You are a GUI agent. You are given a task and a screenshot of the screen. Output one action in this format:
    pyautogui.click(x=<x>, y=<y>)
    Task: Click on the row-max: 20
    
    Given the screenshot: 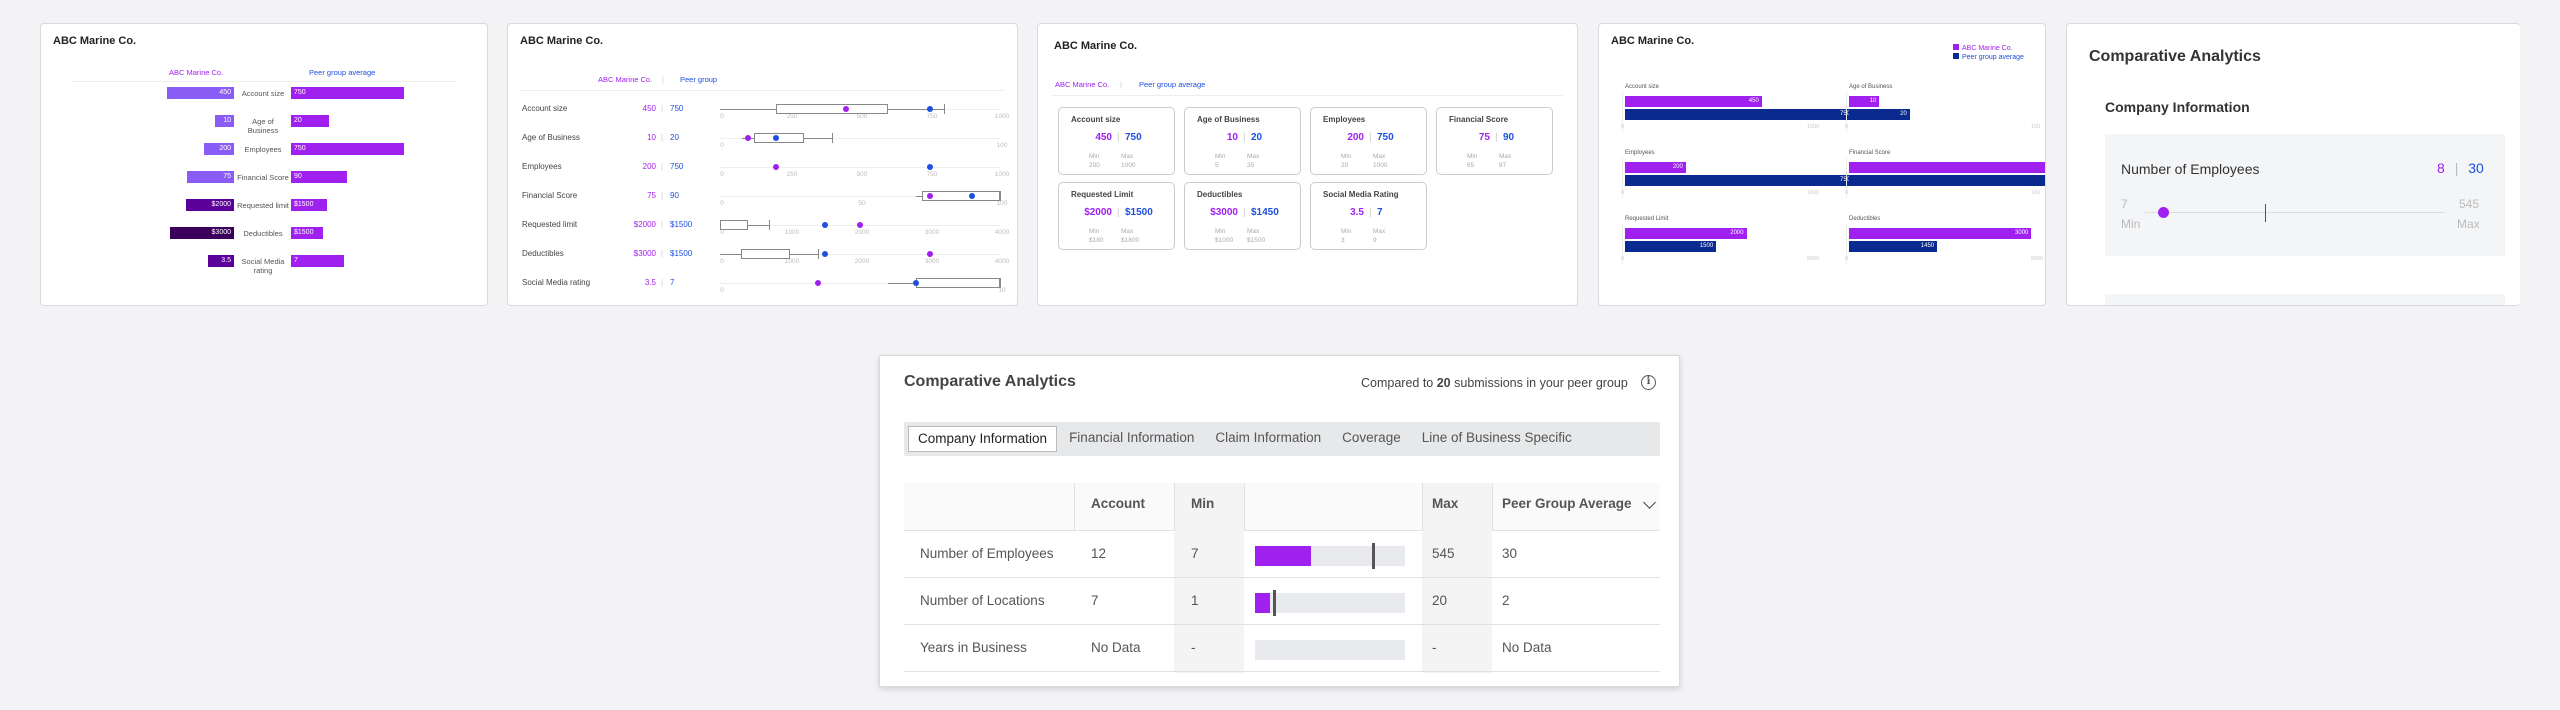 What is the action you would take?
    pyautogui.click(x=1440, y=600)
    